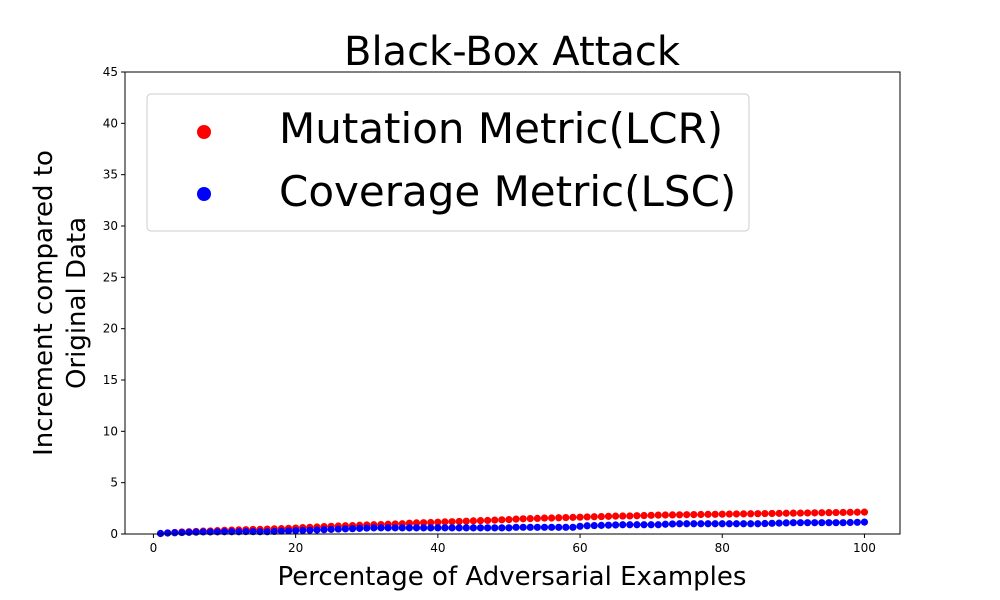 This screenshot has height=600, width=1000. Describe the element at coordinates (114, 483) in the screenshot. I see `y-tick-label: 5` at that location.